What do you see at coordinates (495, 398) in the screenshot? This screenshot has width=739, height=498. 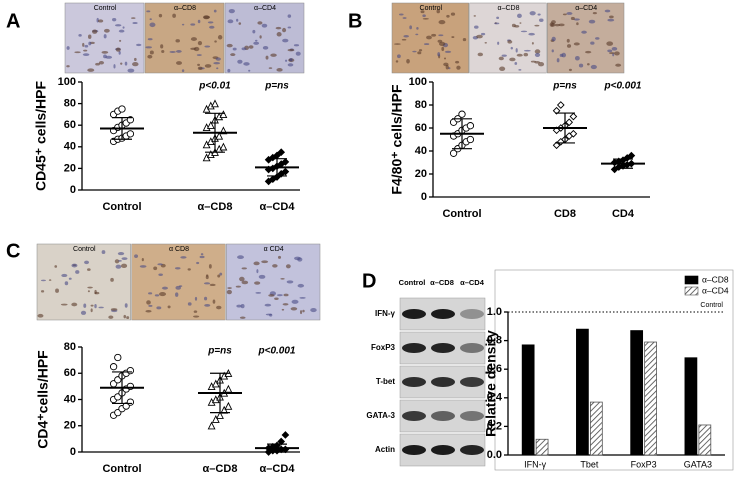 I see `y-tick-label: 0.4` at bounding box center [495, 398].